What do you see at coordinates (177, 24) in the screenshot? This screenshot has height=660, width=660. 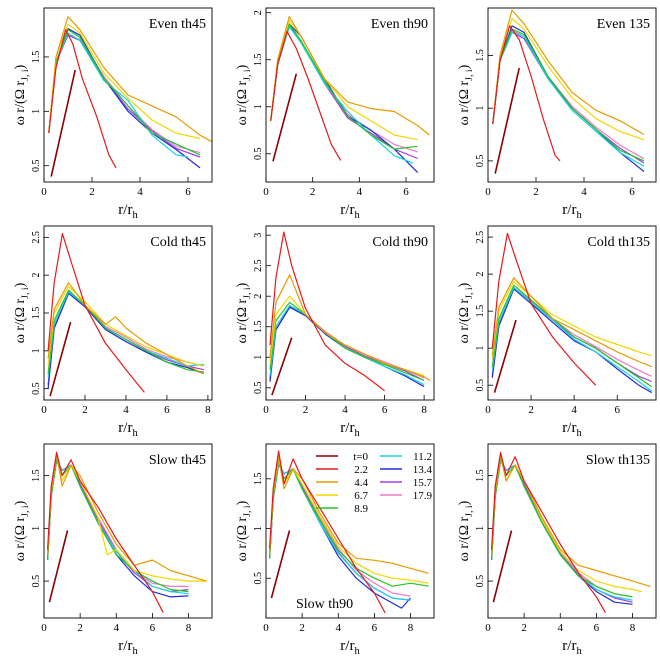 I see `panel-title: Even th45` at bounding box center [177, 24].